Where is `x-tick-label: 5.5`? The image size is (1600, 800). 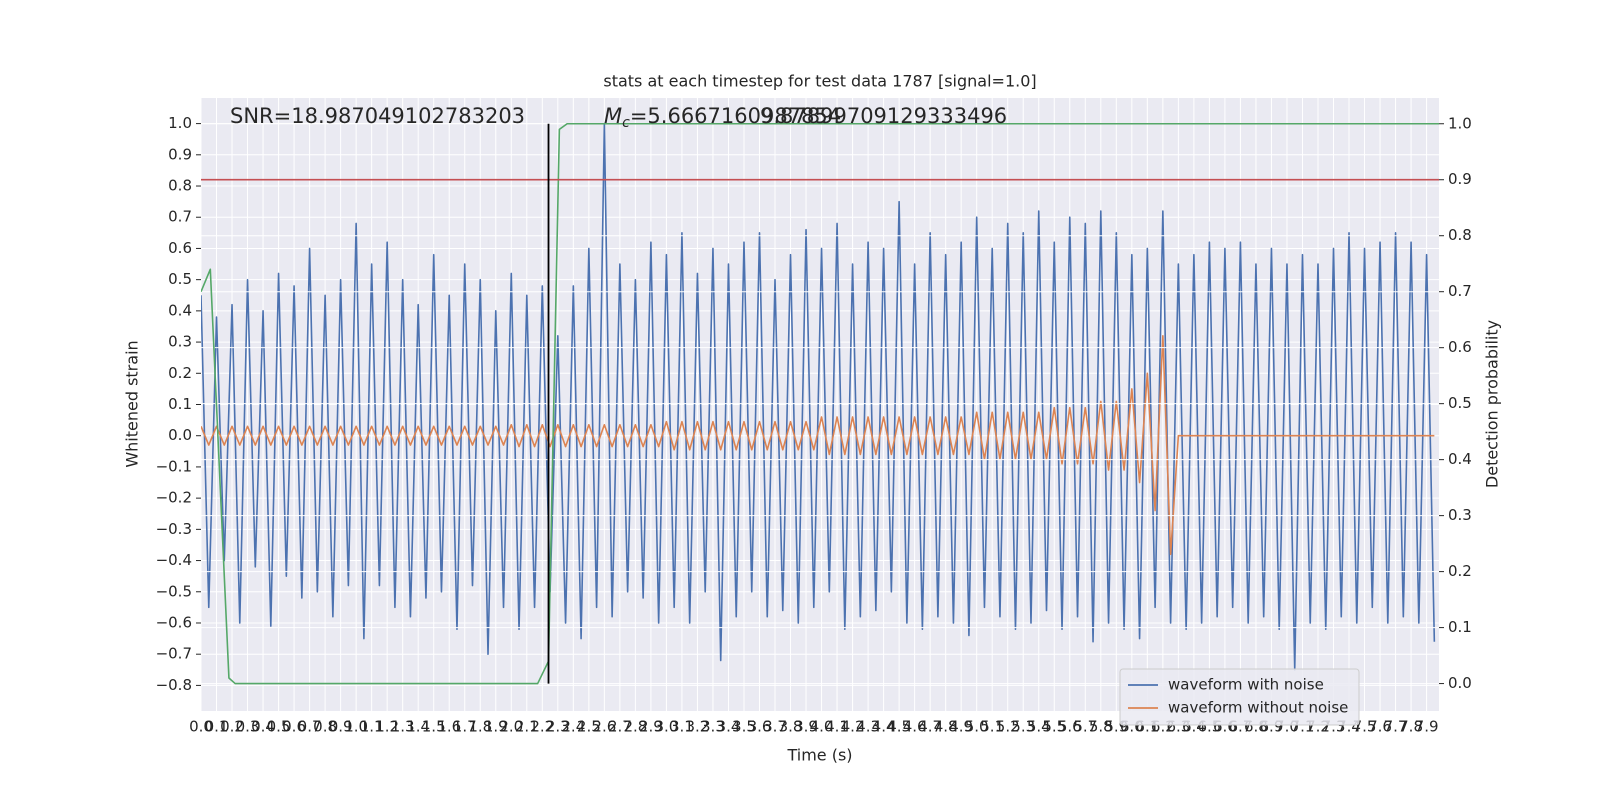 x-tick-label: 5.5 is located at coordinates (1054, 727).